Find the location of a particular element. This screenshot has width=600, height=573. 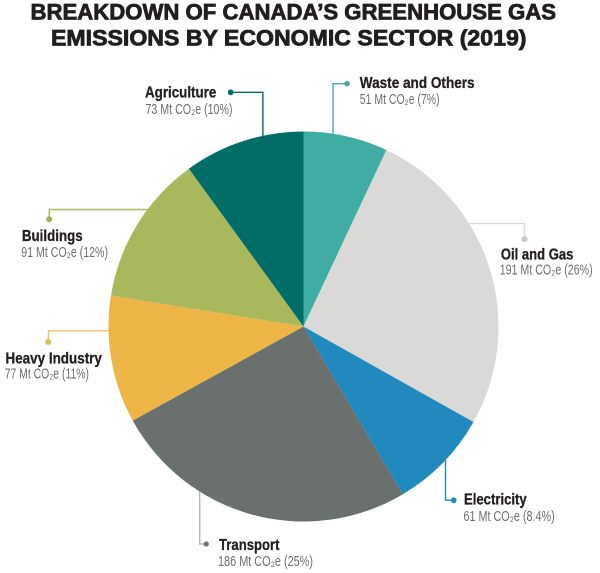

svg-text: Buildings is located at coordinates (52, 236).